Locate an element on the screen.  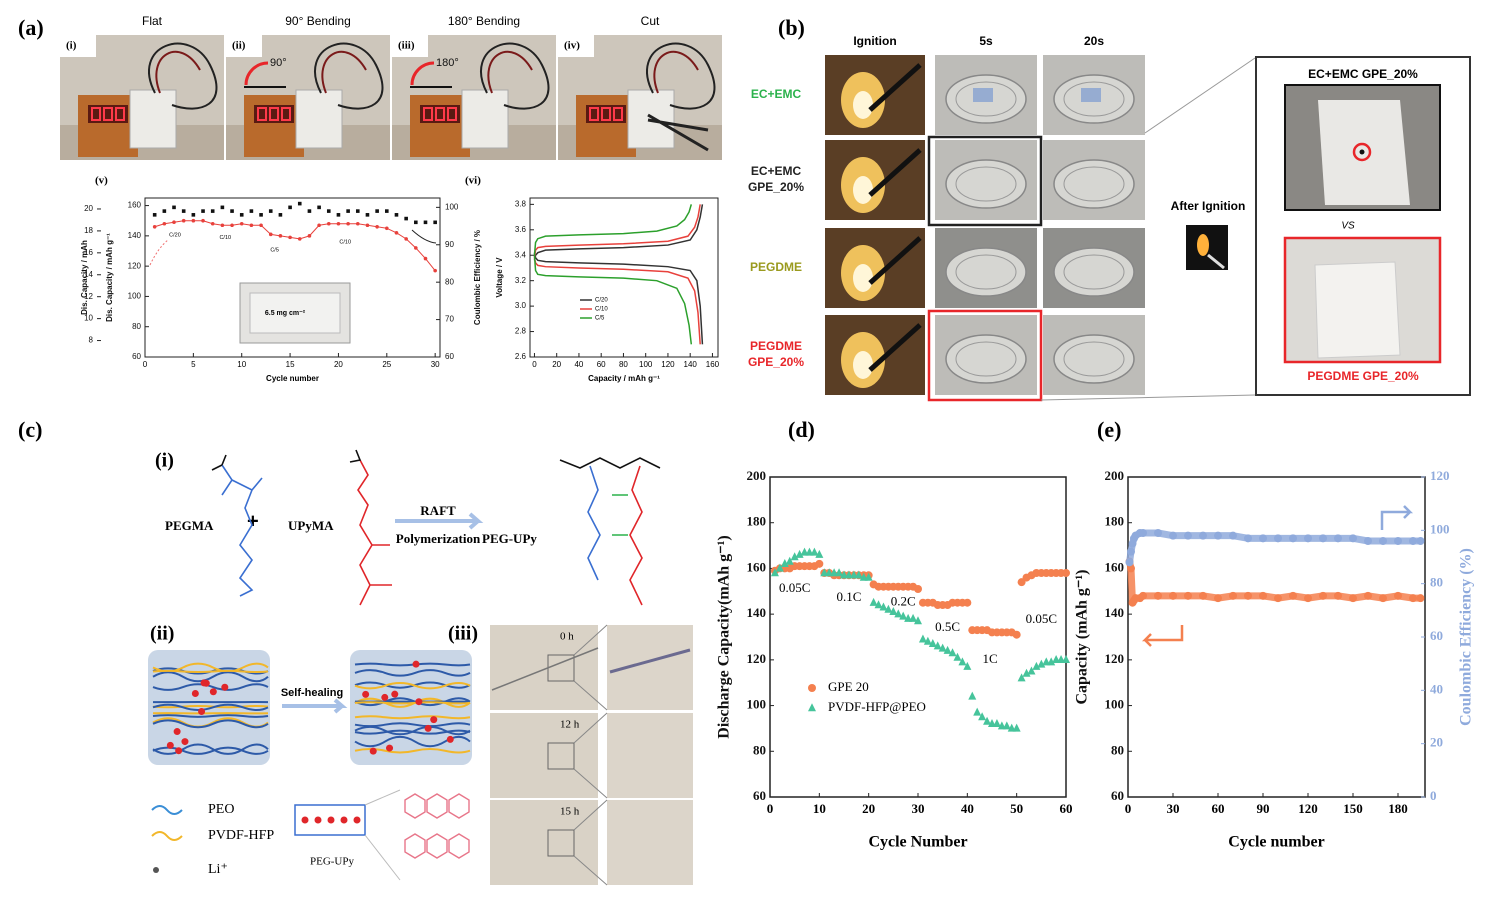
y-tick-label: 60 is located at coordinates (136, 356).